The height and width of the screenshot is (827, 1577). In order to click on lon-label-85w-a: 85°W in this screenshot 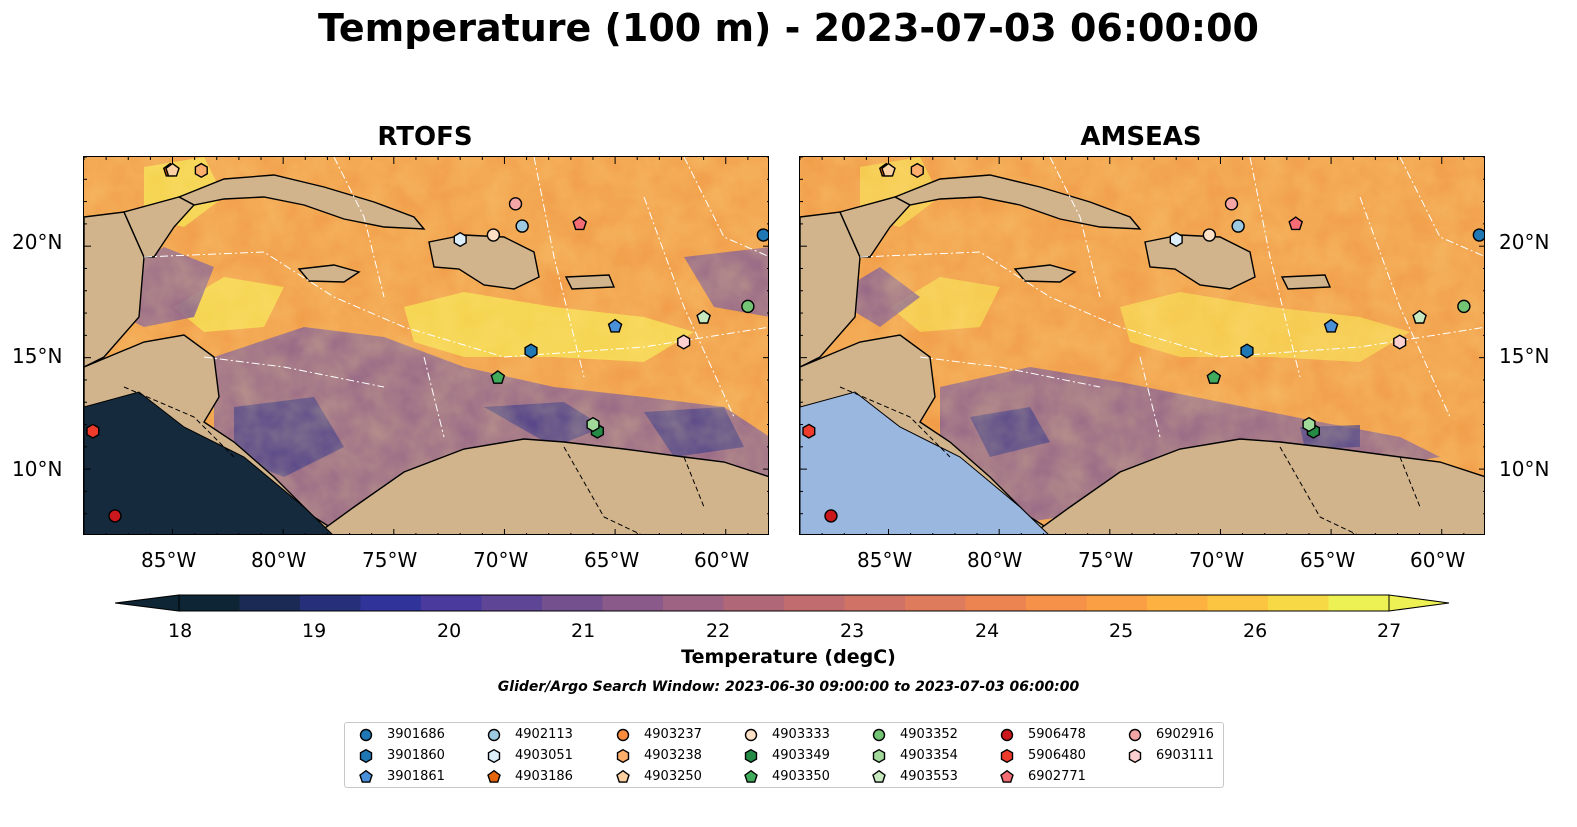, I will do `click(169, 560)`.